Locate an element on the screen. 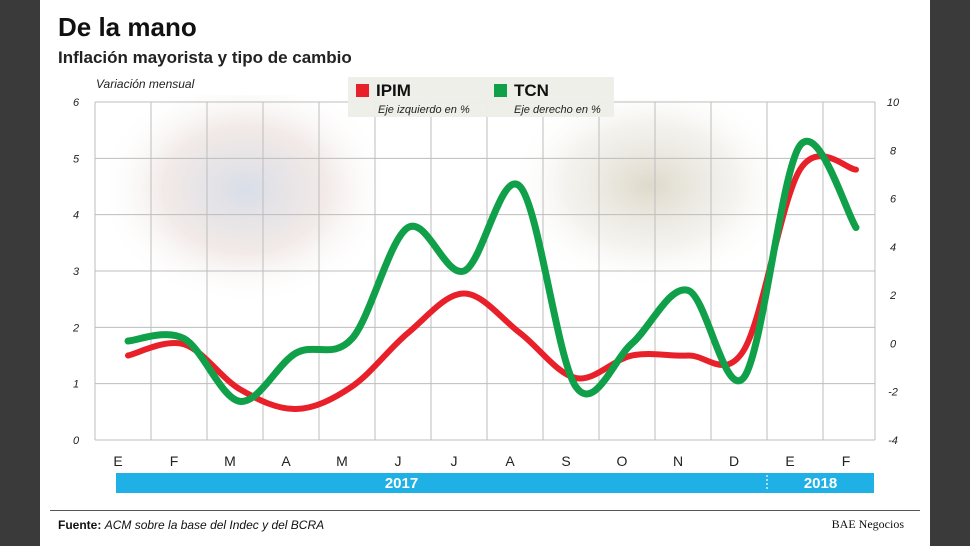 The image size is (970, 546). y-left-tick-label: 6 is located at coordinates (76, 103).